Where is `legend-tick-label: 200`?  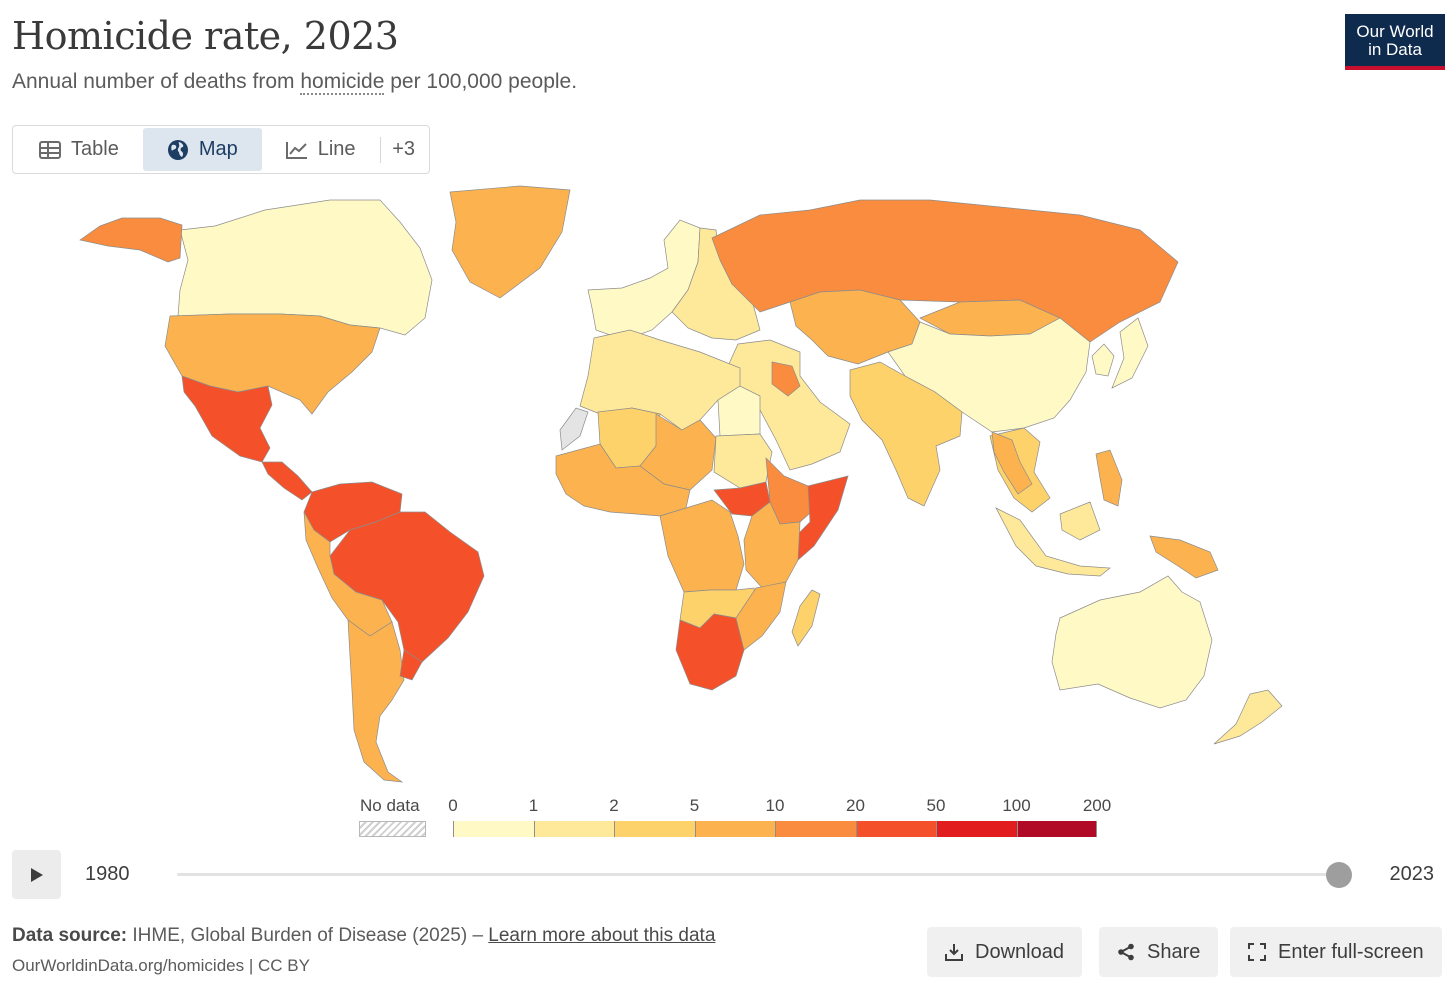
legend-tick-label: 200 is located at coordinates (1097, 805).